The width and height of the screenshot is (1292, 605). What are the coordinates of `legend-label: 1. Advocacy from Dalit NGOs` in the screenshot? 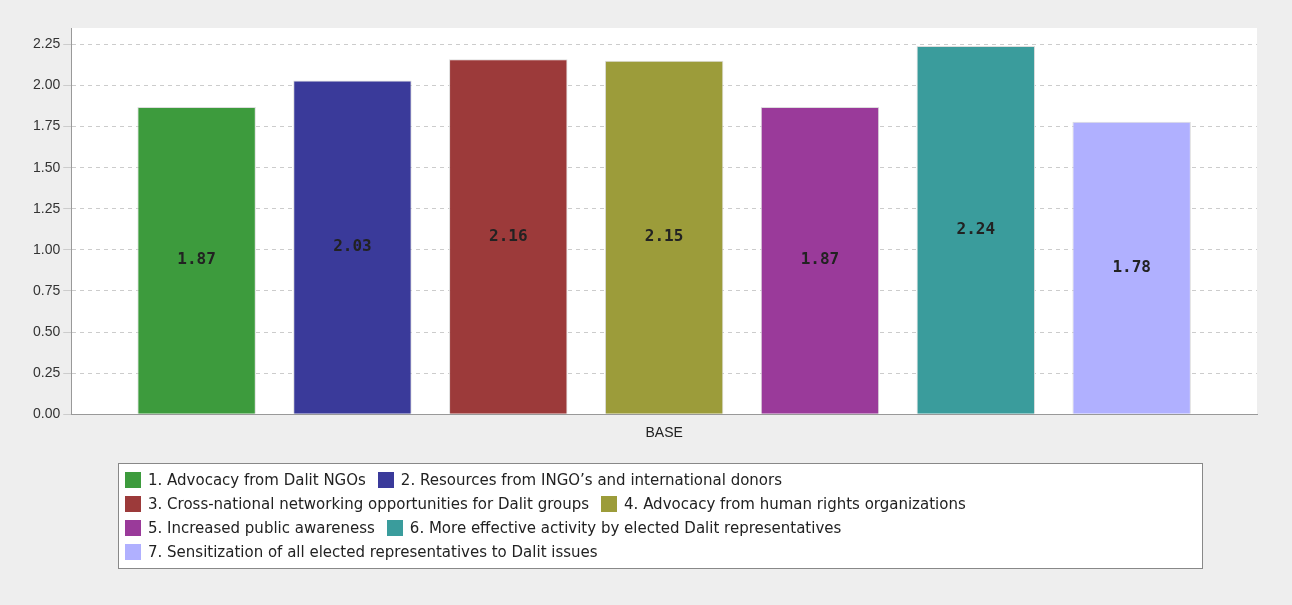 It's located at (257, 480).